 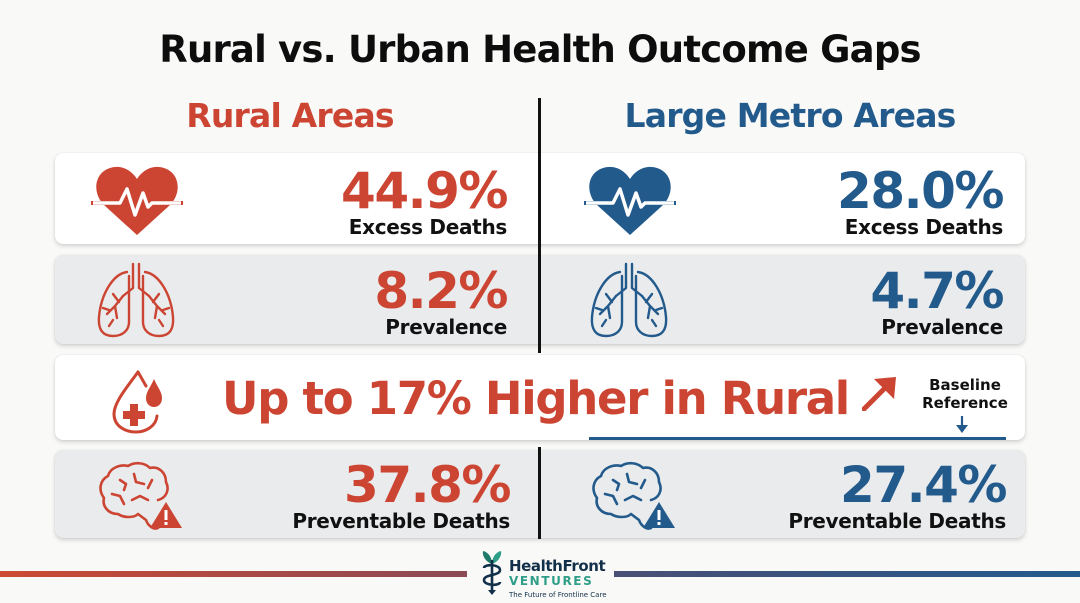 What do you see at coordinates (492, 573) in the screenshot?
I see `caduceus-leaf-icon` at bounding box center [492, 573].